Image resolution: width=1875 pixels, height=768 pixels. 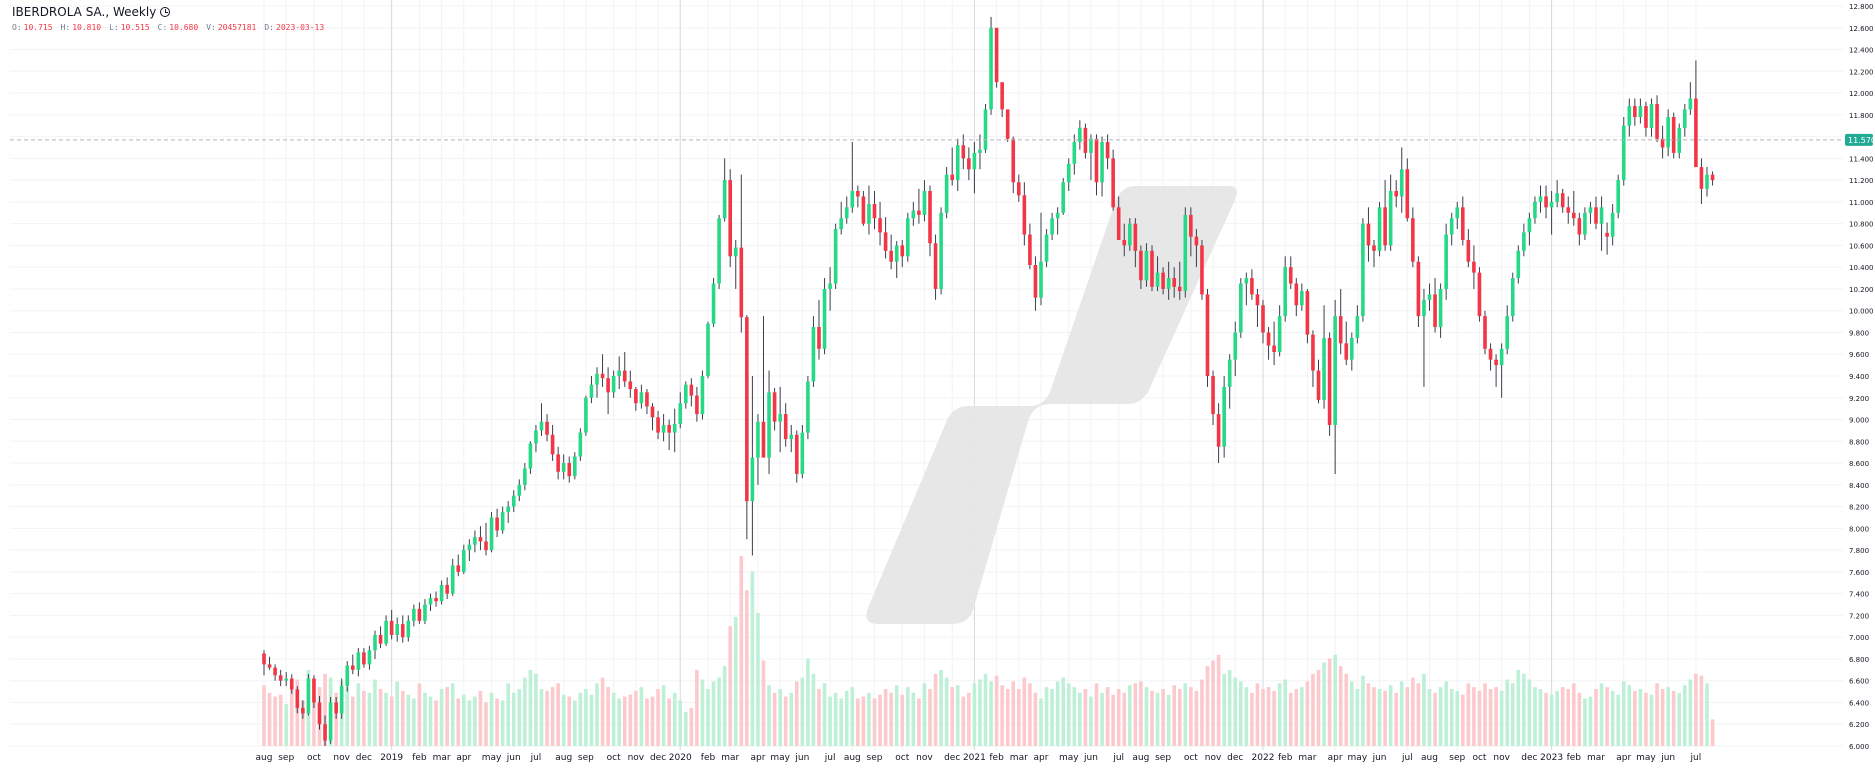 What do you see at coordinates (1667, 758) in the screenshot?
I see `time-tick-label: jun` at bounding box center [1667, 758].